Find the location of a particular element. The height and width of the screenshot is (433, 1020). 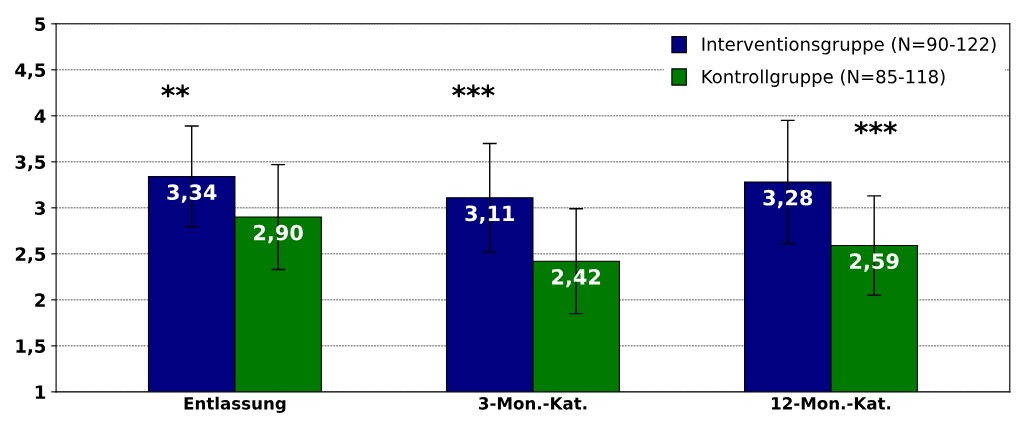

data-label: 3,28 is located at coordinates (788, 199).